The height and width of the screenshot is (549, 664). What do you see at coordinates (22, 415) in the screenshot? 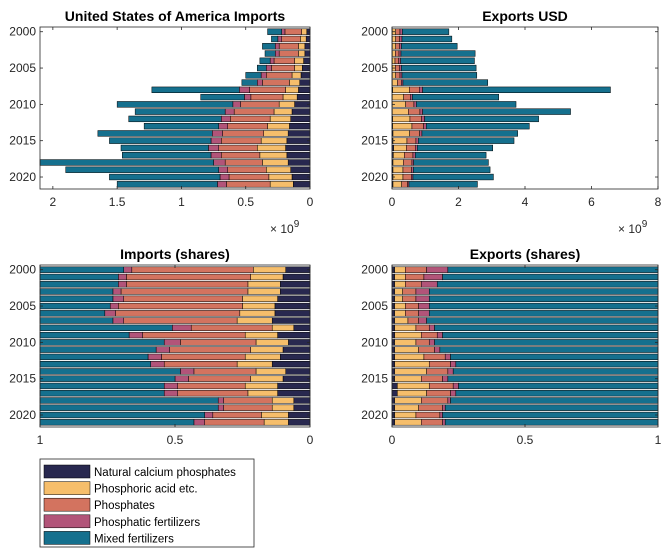
I see `y-tick-label: 2020` at bounding box center [22, 415].